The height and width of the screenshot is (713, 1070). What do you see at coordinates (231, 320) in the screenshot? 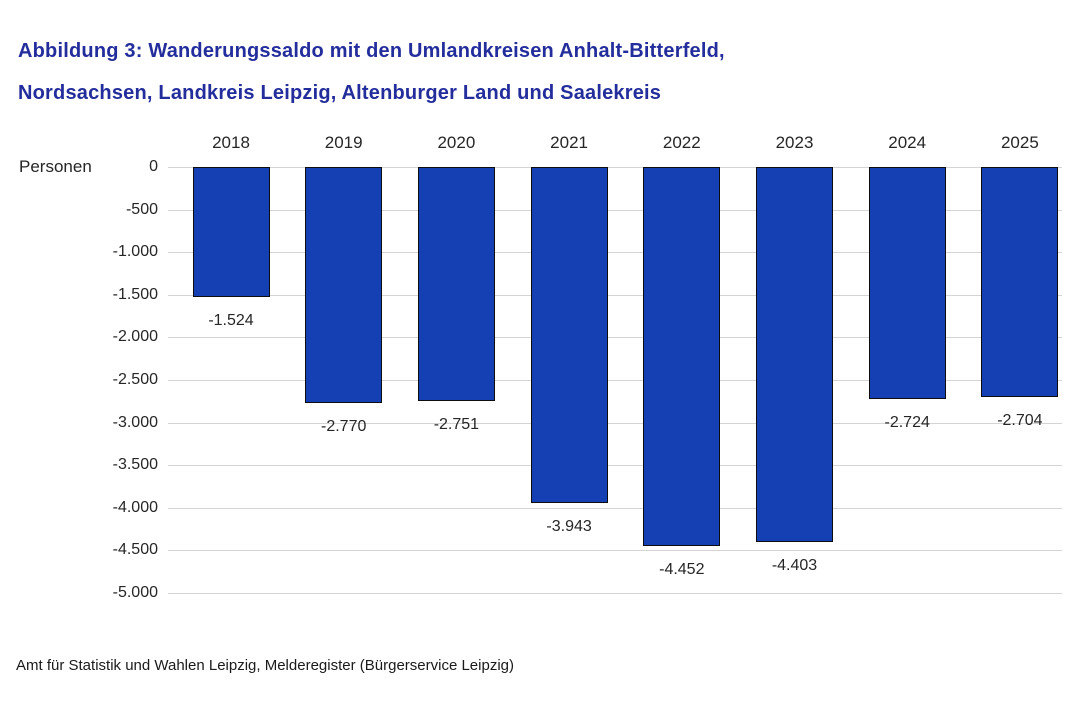
I see `bar-value-label: -1.524` at bounding box center [231, 320].